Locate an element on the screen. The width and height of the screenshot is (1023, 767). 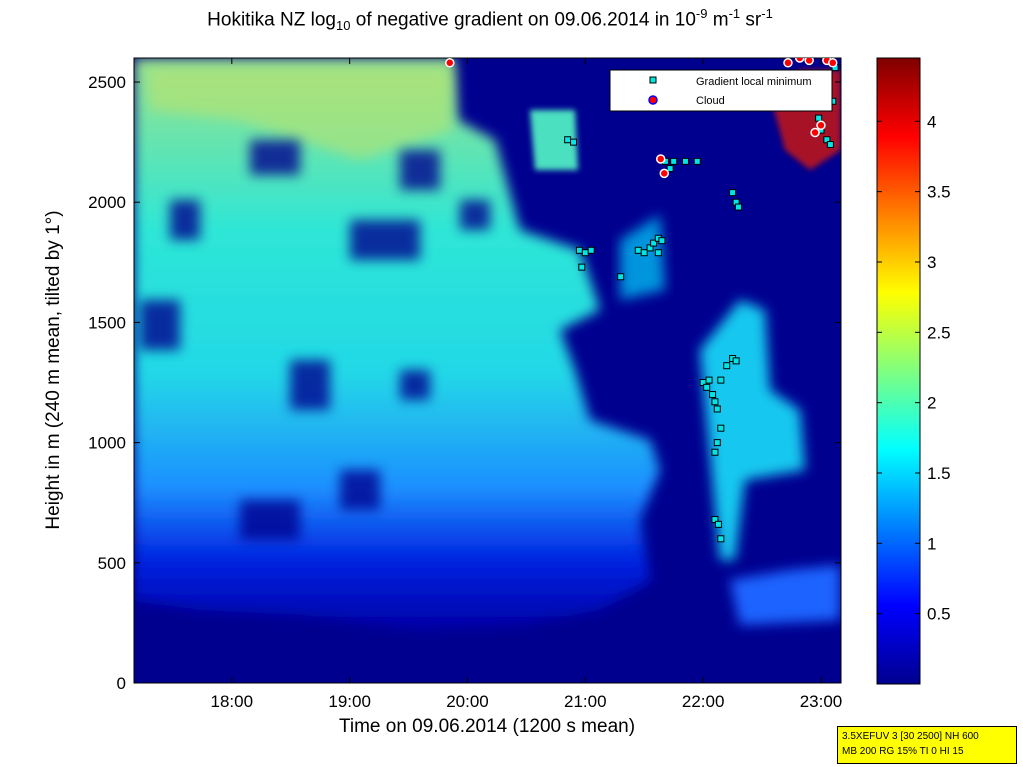
y-tick-label: 2000 is located at coordinates (107, 202).